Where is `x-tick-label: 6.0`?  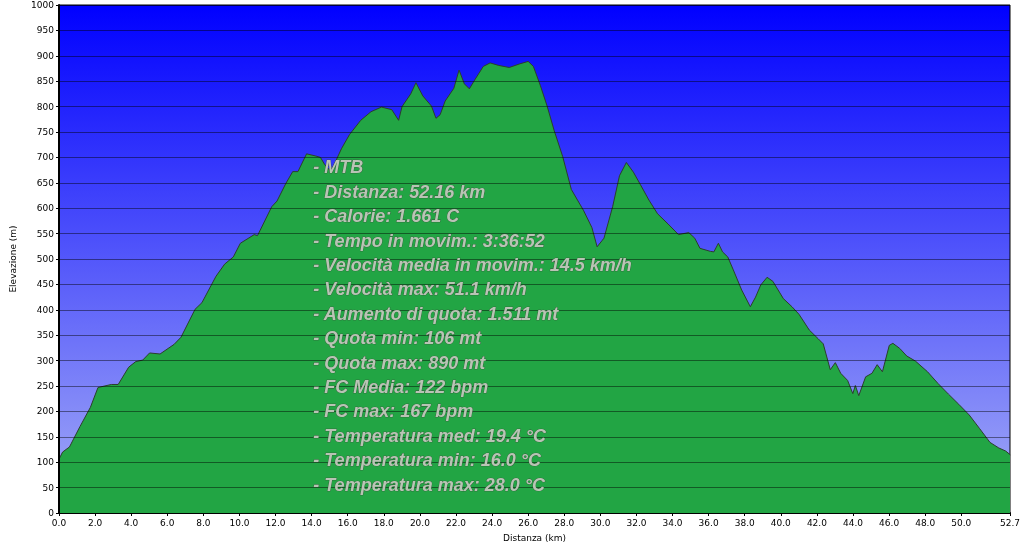
x-tick-label: 6.0 is located at coordinates (167, 522).